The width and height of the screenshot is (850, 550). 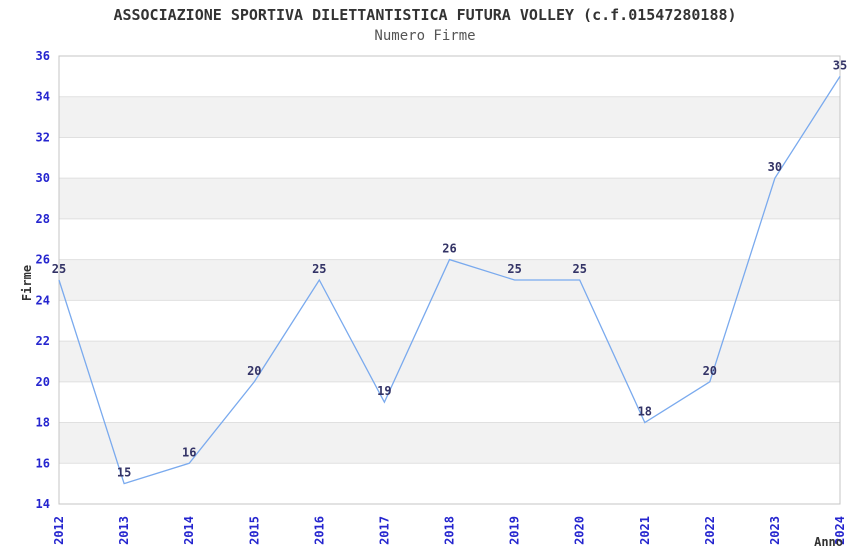 What do you see at coordinates (319, 530) in the screenshot?
I see `x-tick-label: 2016` at bounding box center [319, 530].